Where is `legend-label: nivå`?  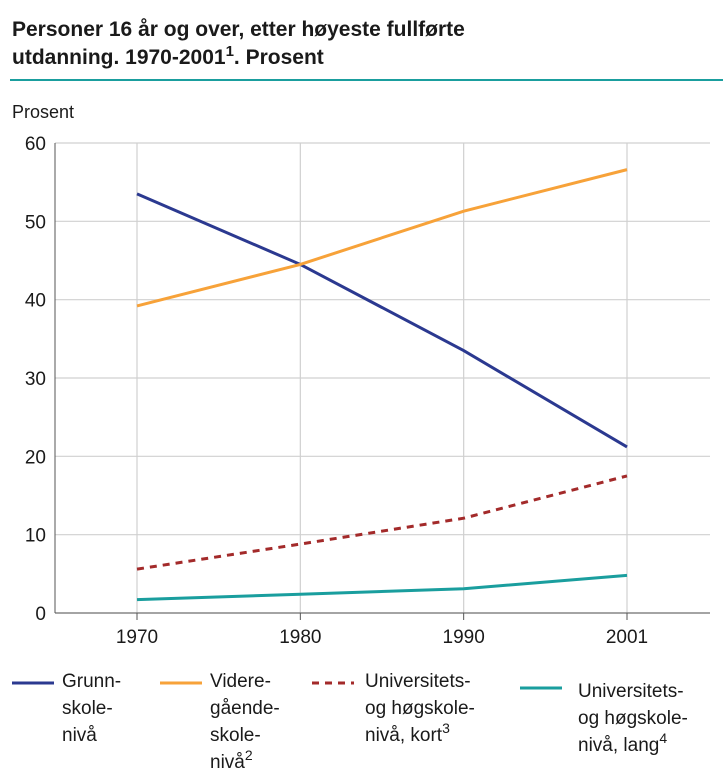
legend-label: nivå is located at coordinates (79, 735).